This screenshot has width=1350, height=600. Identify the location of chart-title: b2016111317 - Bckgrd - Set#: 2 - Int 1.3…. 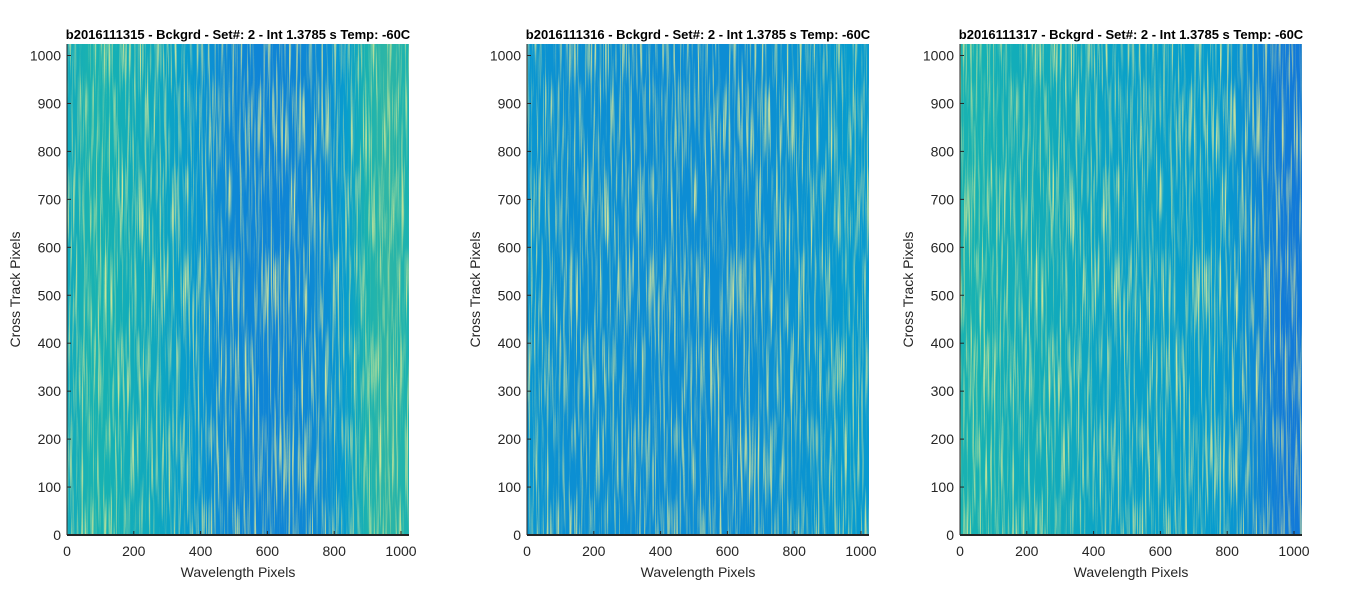
(1131, 34).